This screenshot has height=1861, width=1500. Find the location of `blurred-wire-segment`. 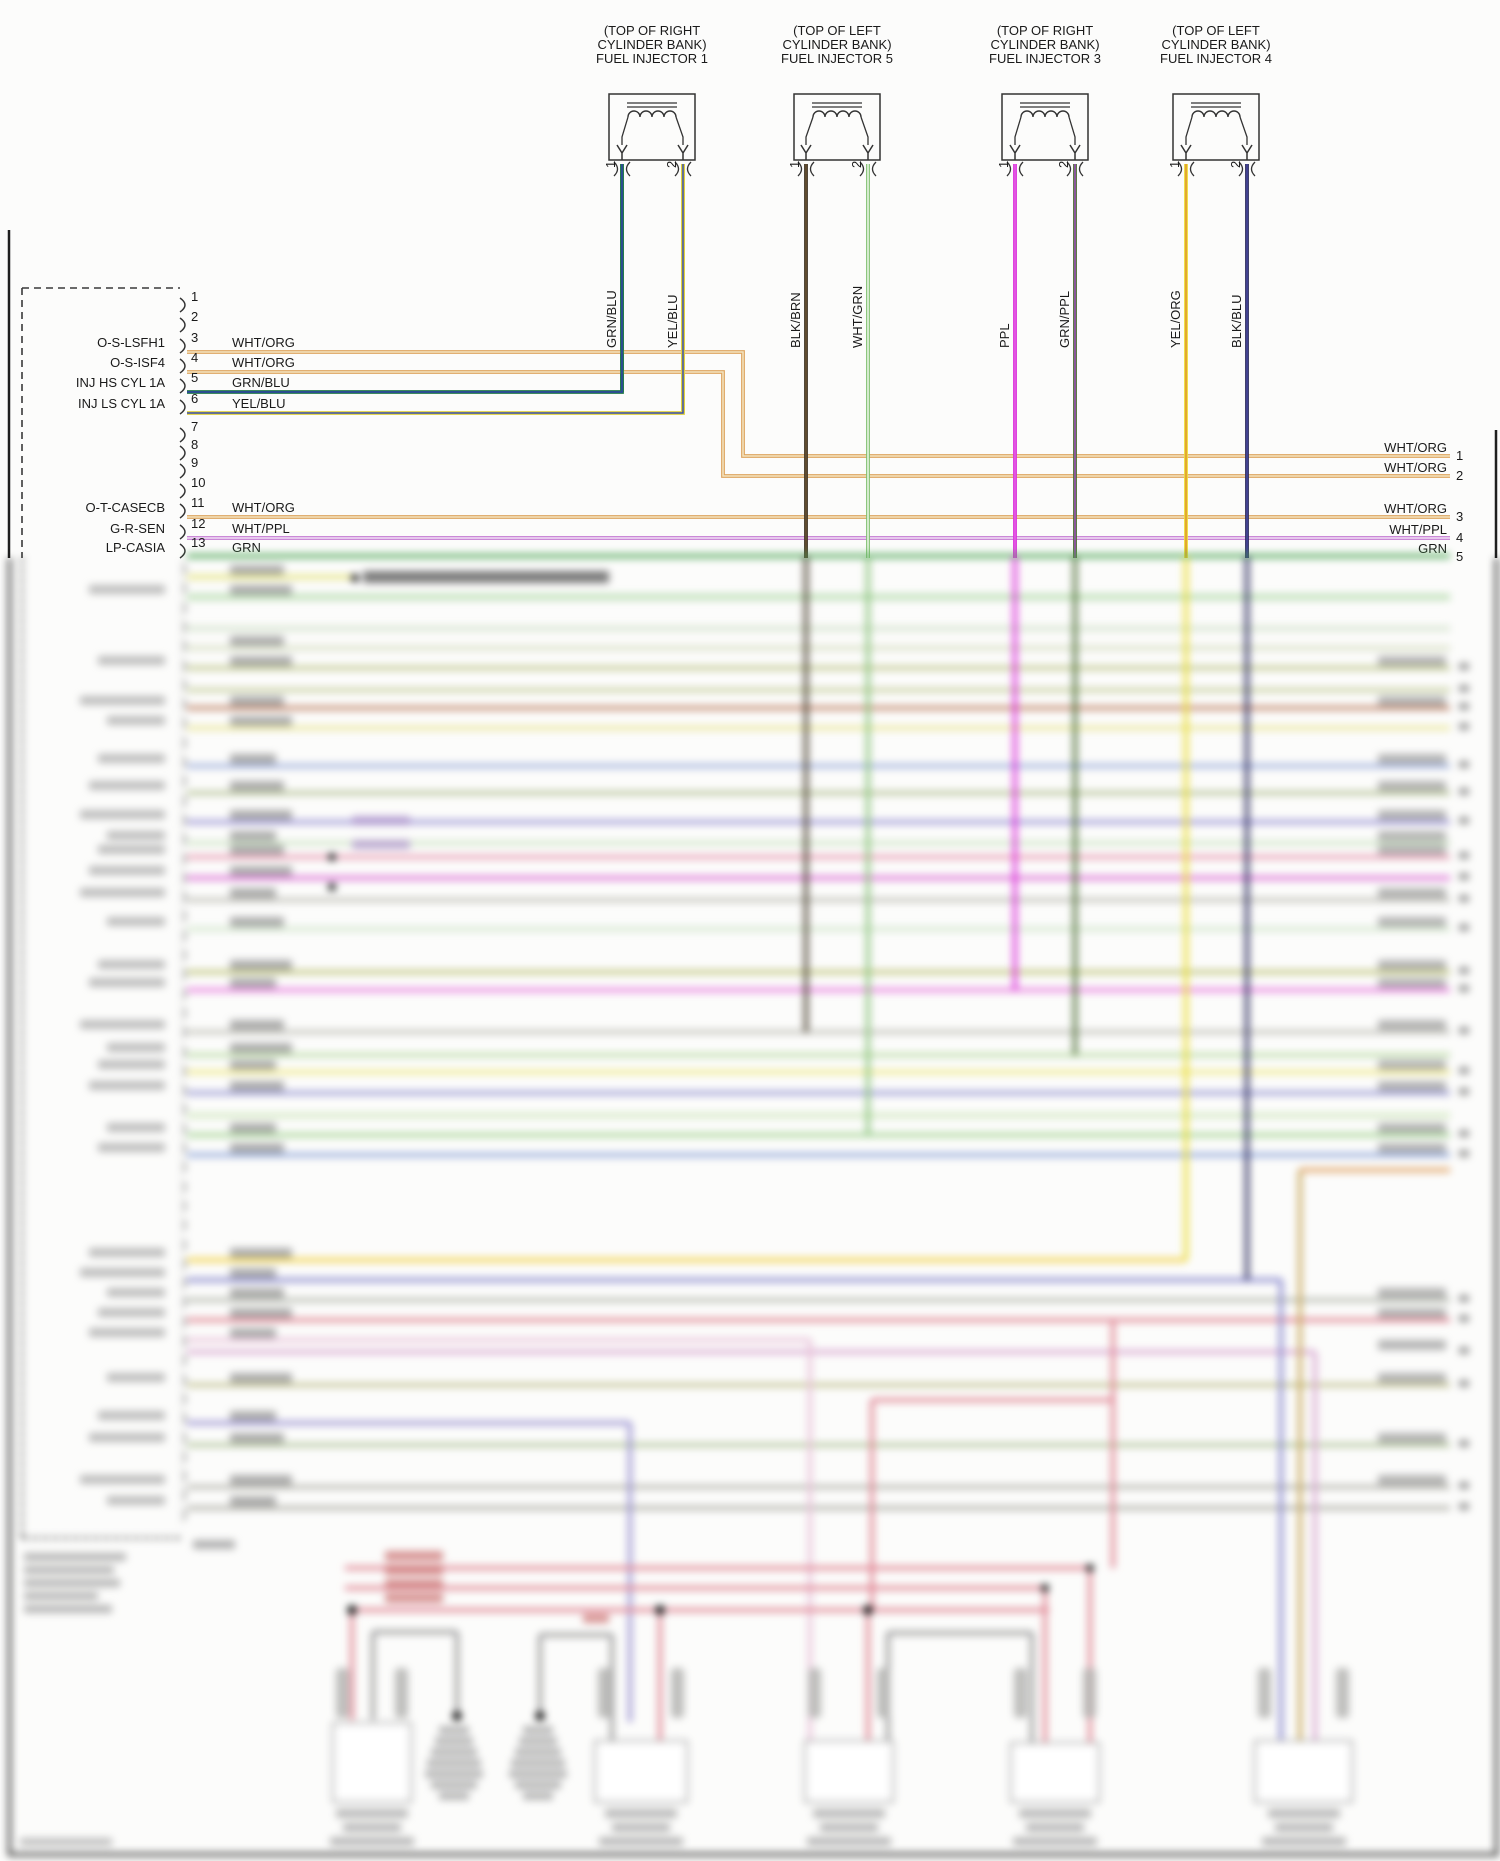

blurred-wire-segment is located at coordinates (1375, 1170).